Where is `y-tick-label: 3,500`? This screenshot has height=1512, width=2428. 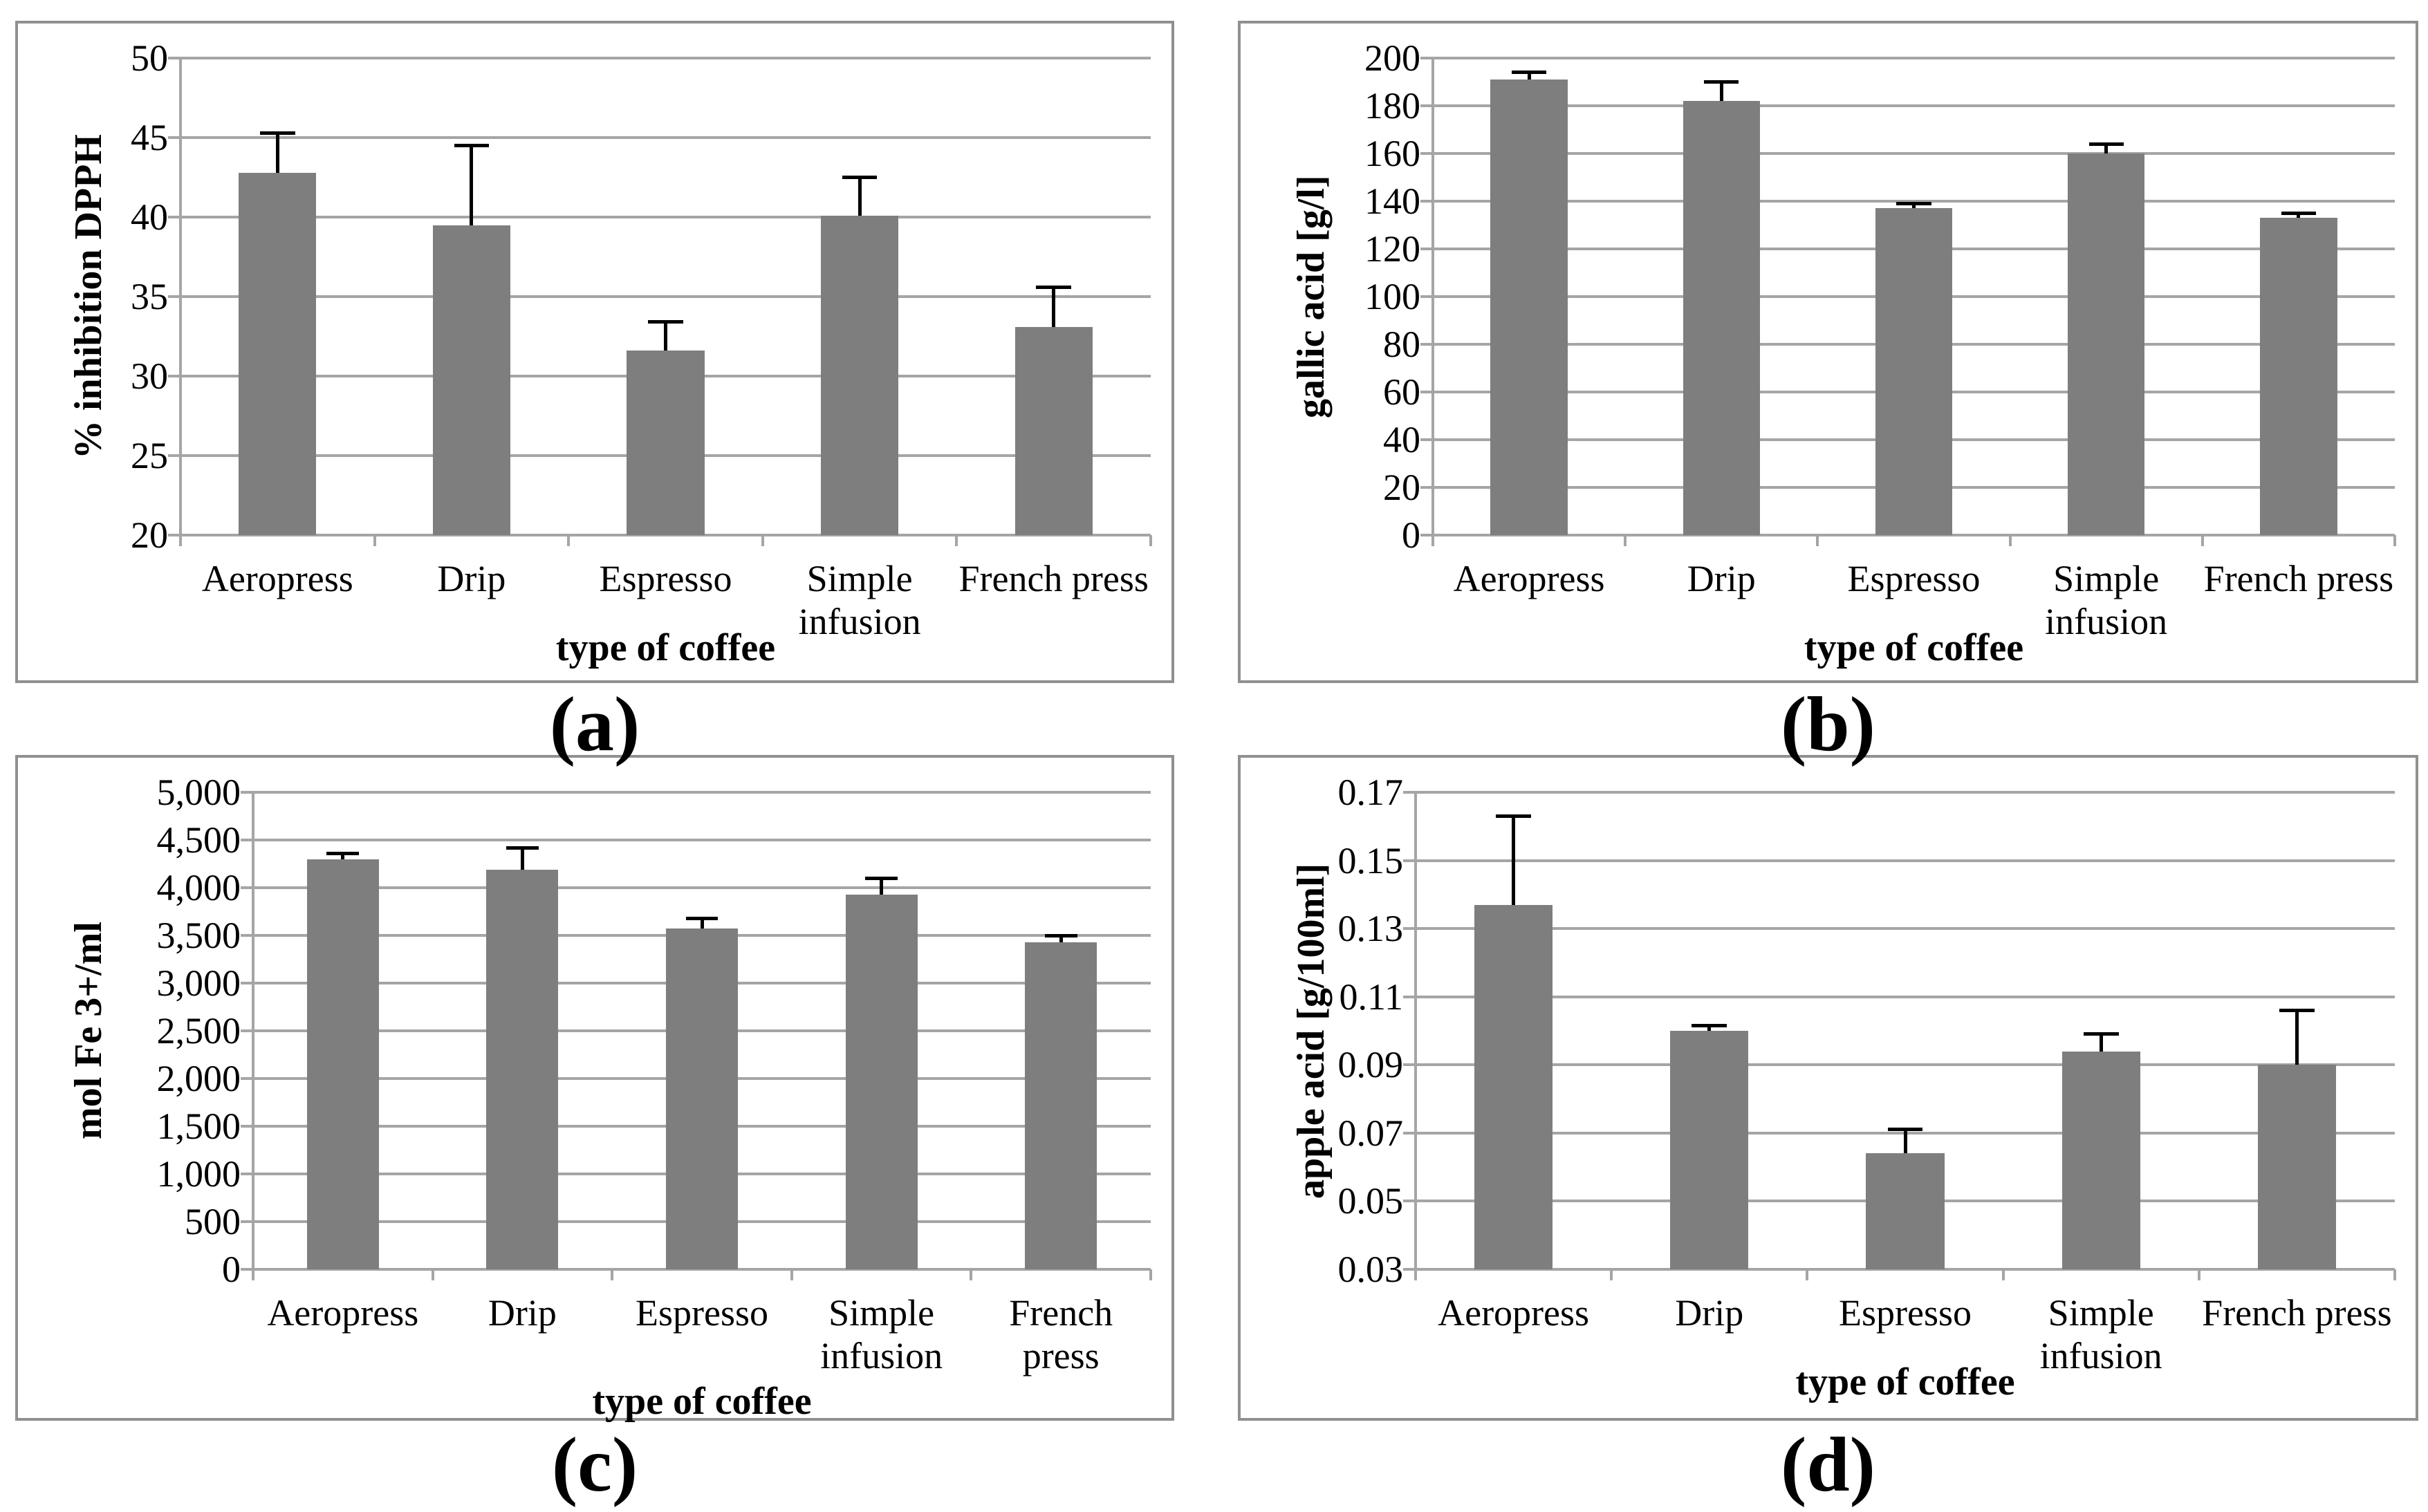
y-tick-label: 3,500 is located at coordinates (198, 935).